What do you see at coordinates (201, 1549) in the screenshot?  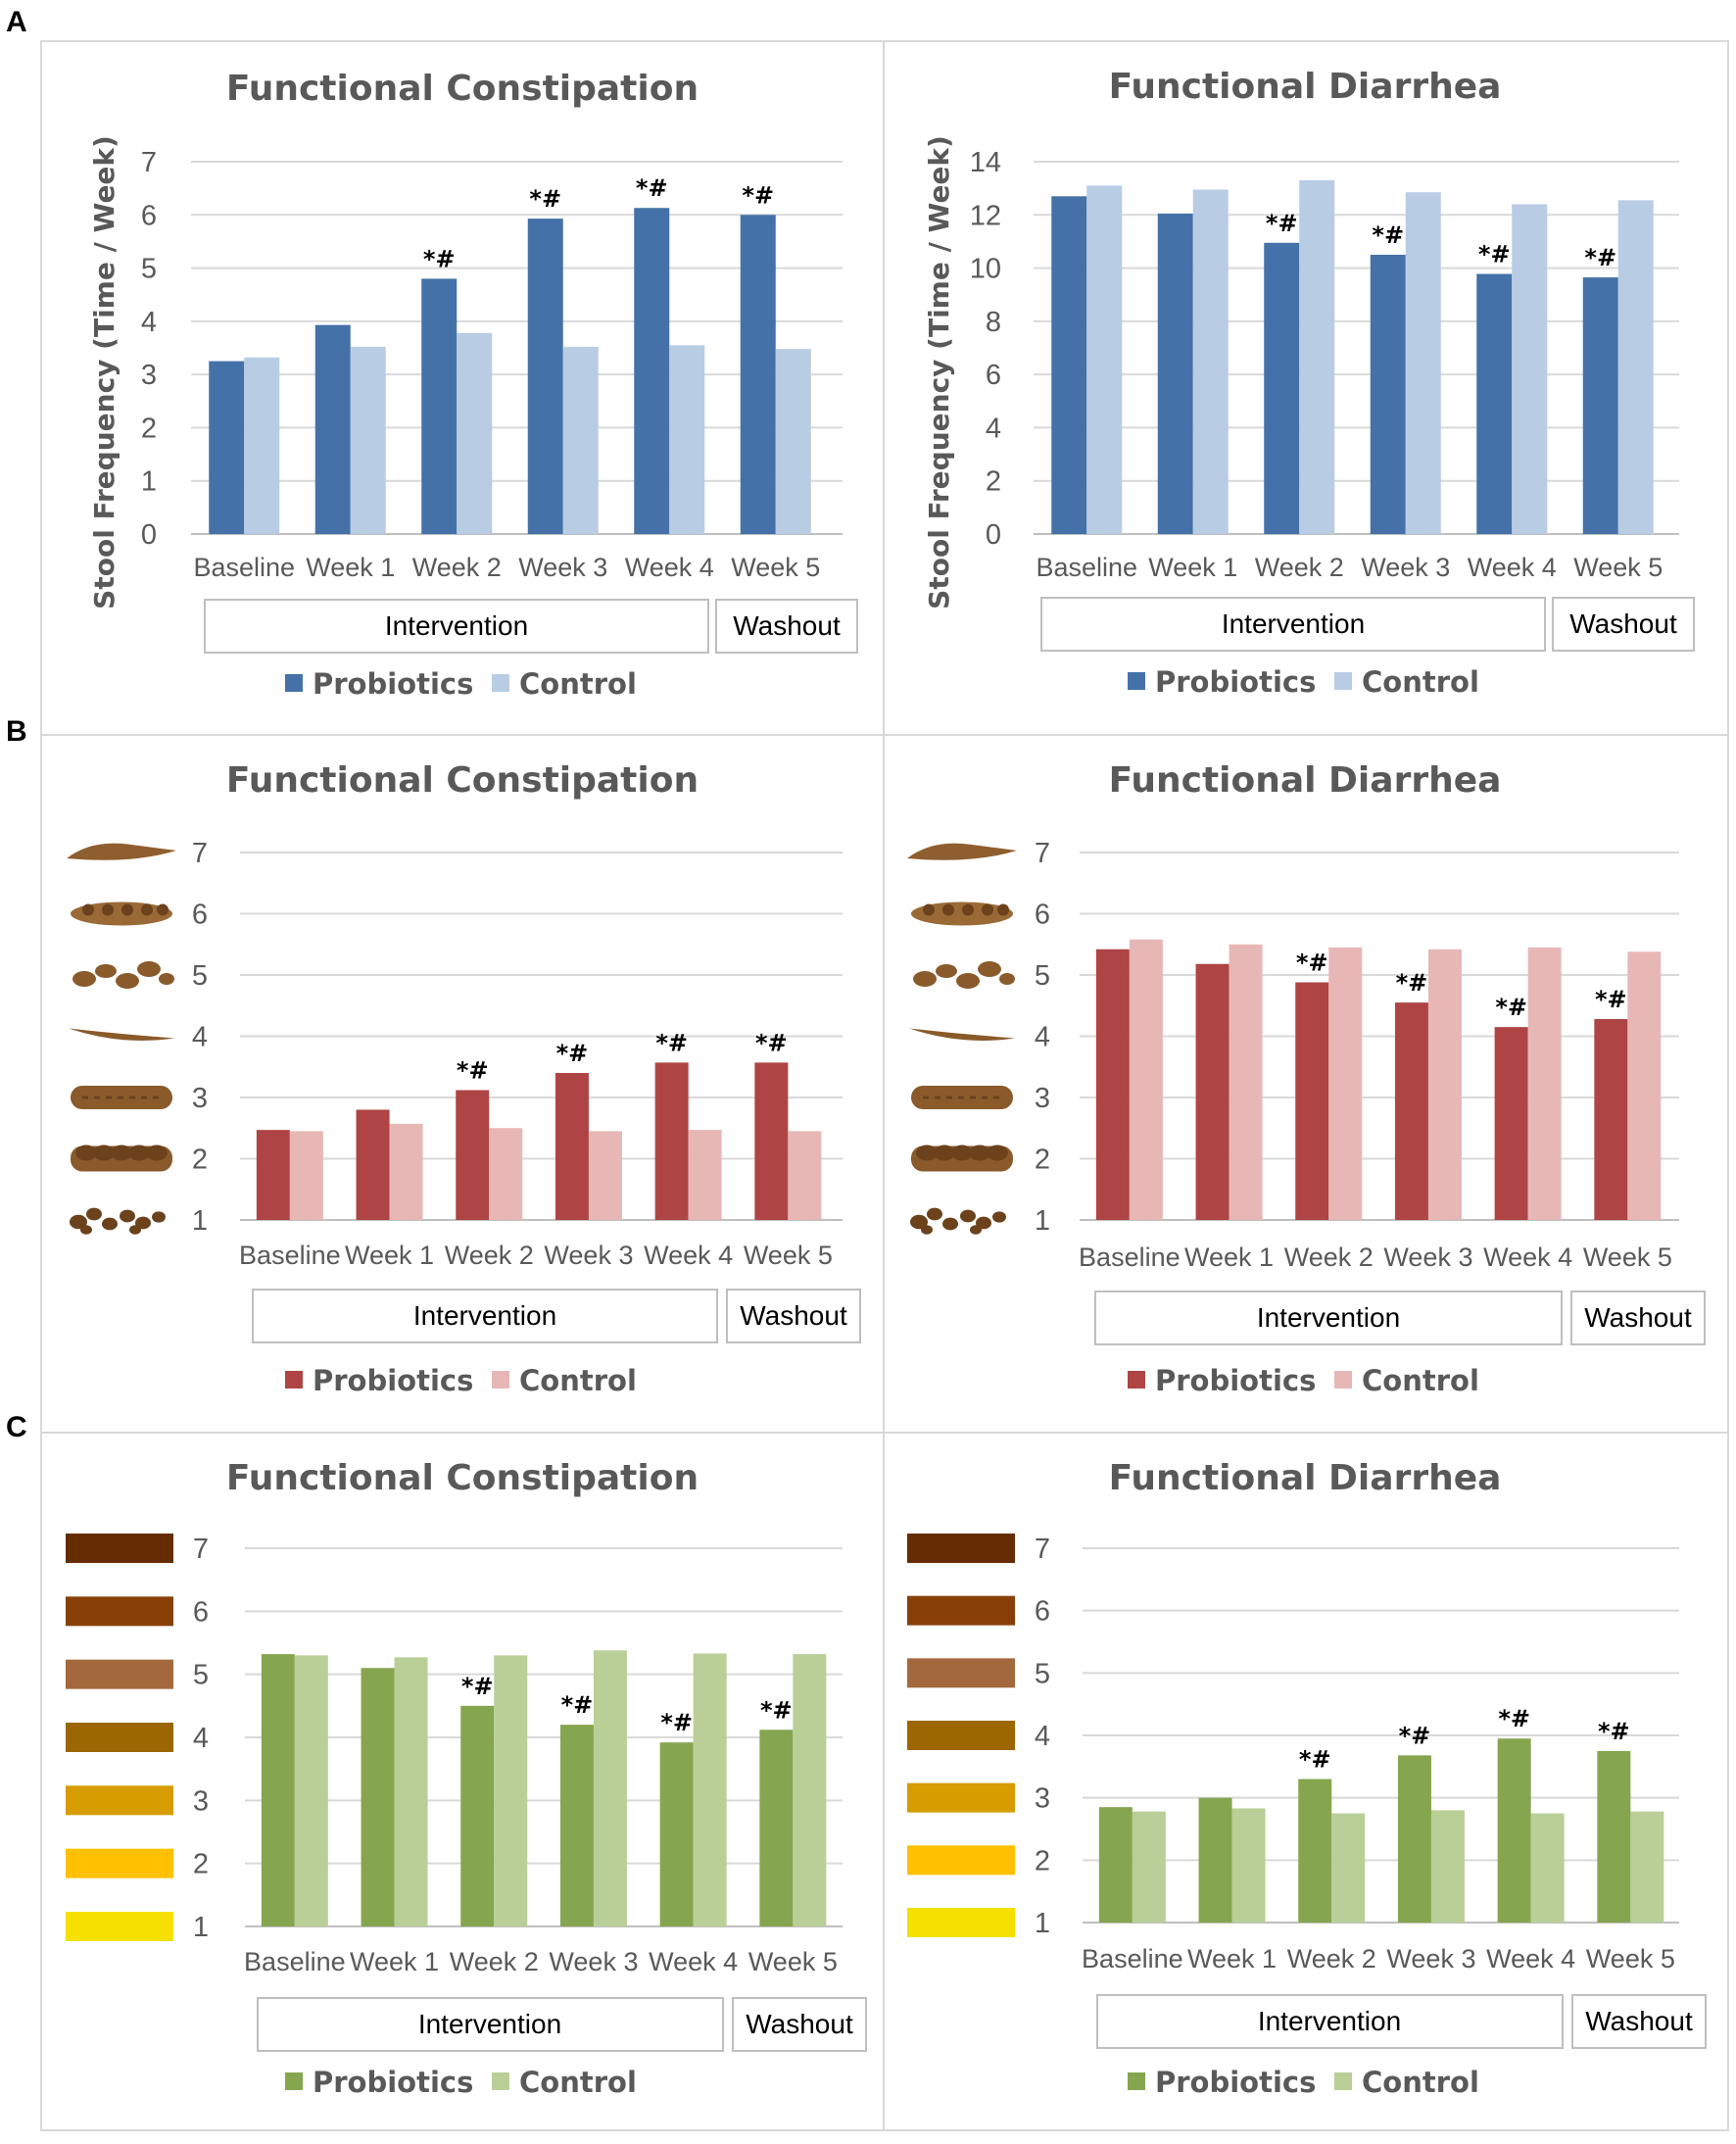 I see `y-tick-label: 7` at bounding box center [201, 1549].